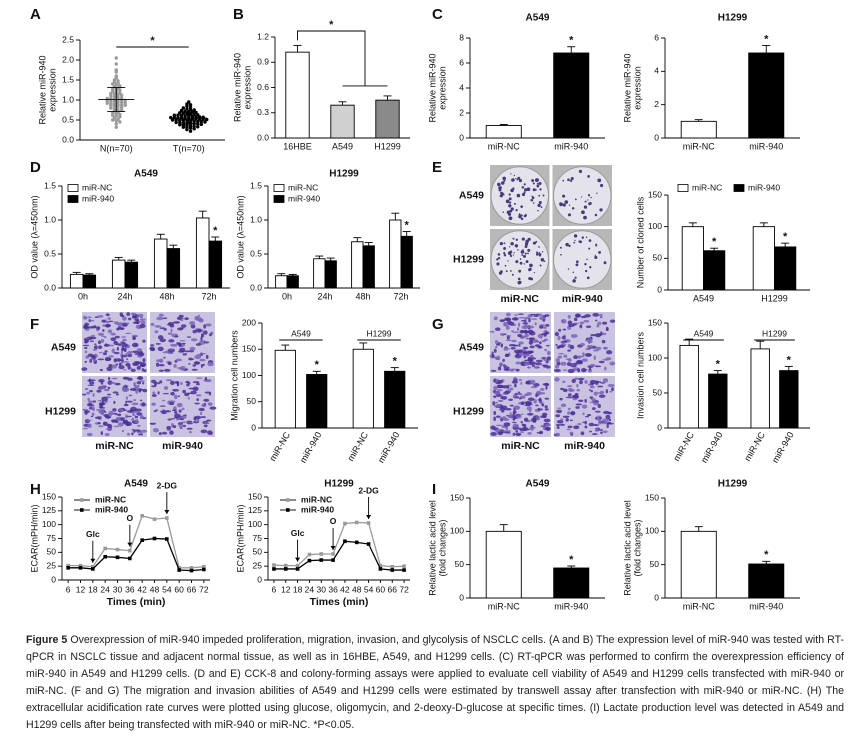  I want to click on y-tick-label: 0, so click(461, 597).